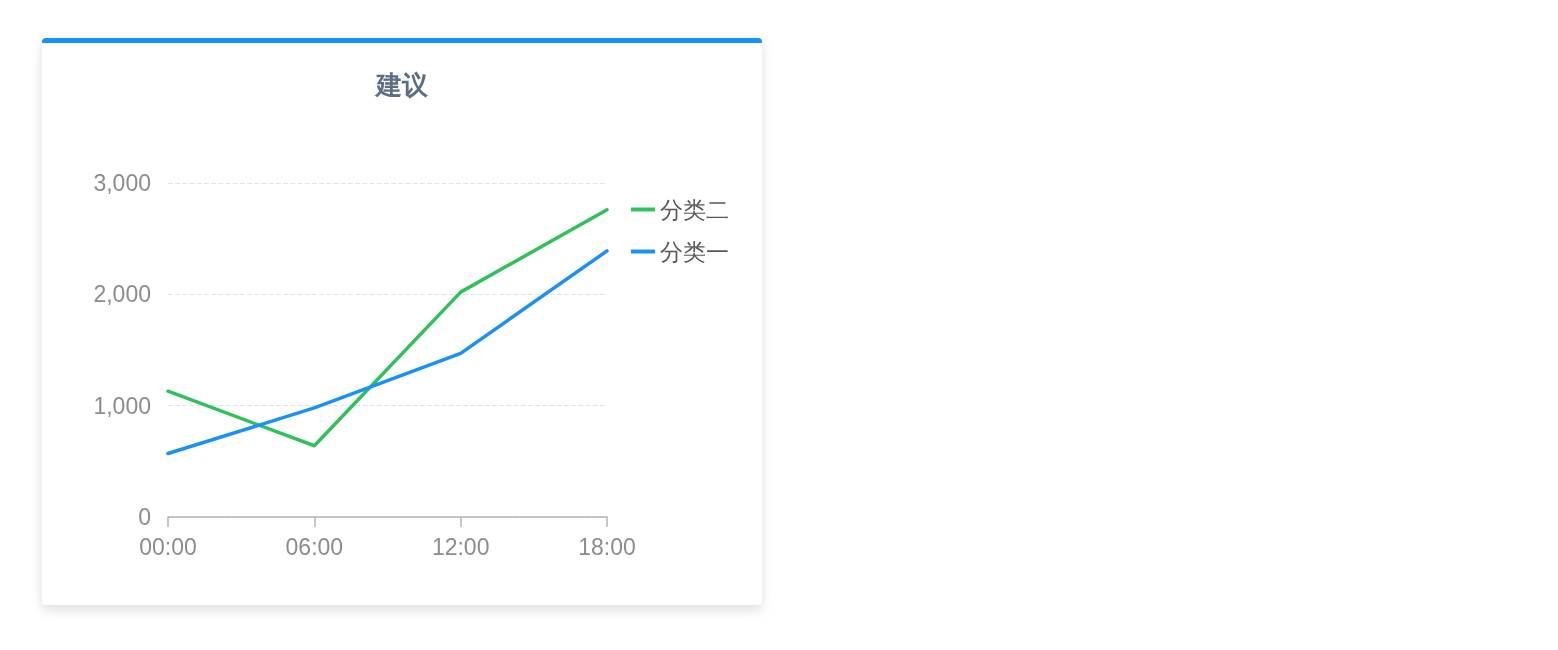 The height and width of the screenshot is (650, 1558). I want to click on x-tick-label: 00:00, so click(168, 546).